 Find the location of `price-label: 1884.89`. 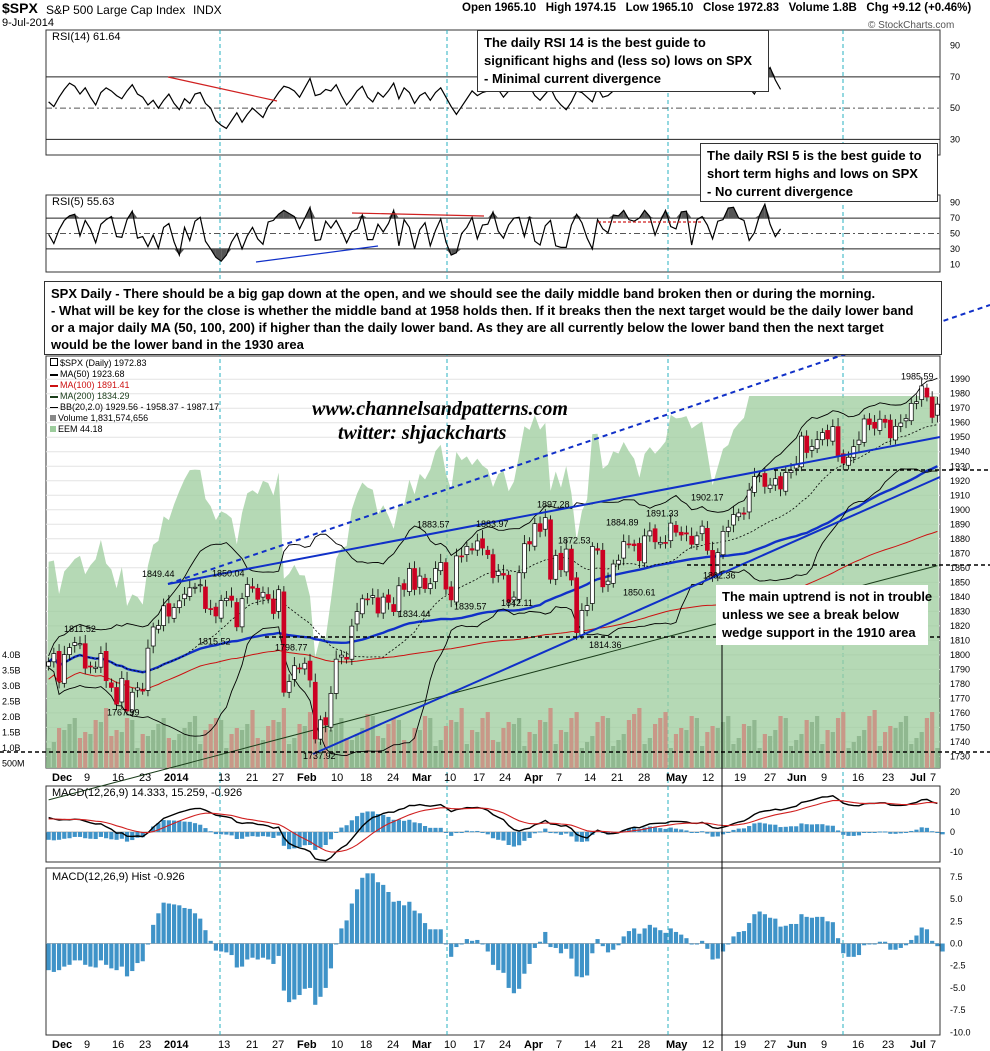

price-label: 1884.89 is located at coordinates (622, 523).